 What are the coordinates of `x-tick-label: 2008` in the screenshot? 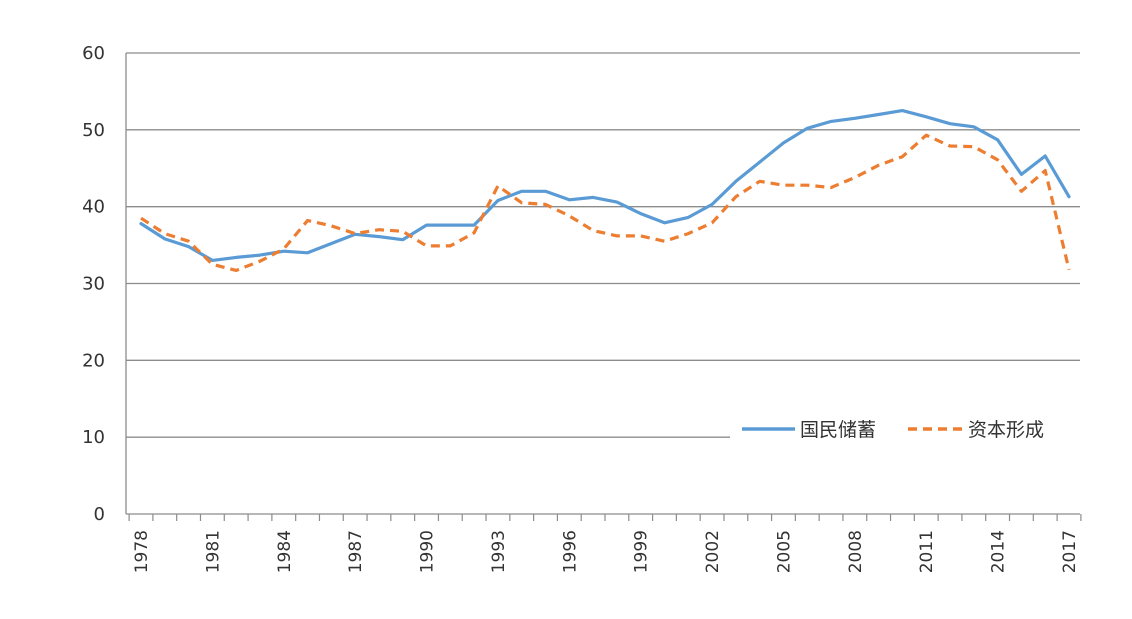 It's located at (856, 551).